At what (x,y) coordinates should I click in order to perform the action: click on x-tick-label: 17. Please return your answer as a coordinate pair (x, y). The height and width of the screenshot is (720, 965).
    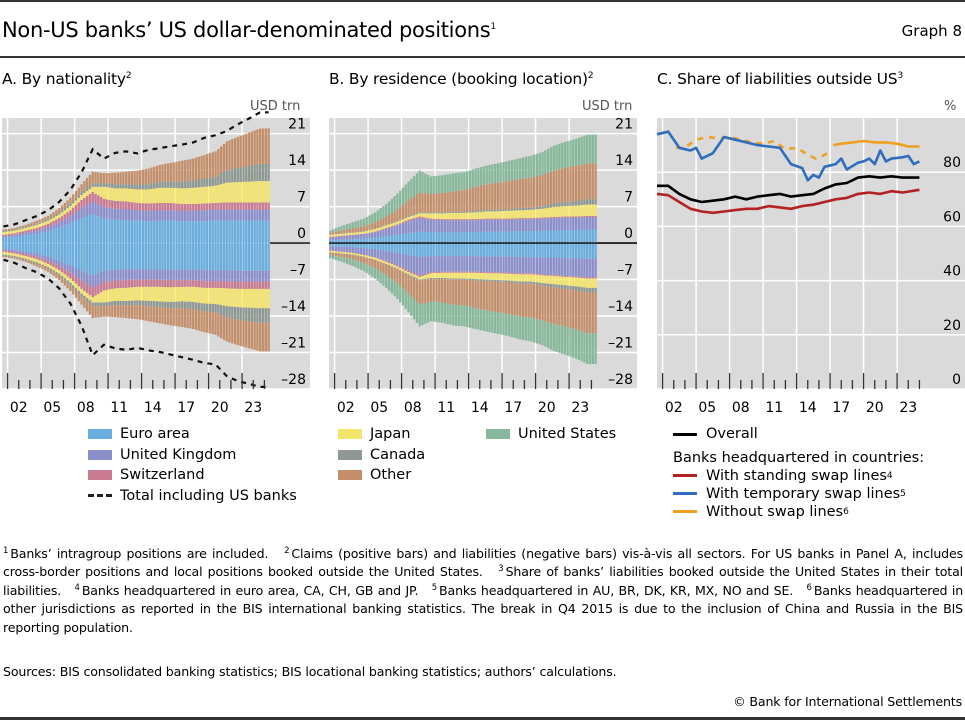
    Looking at the image, I should click on (186, 408).